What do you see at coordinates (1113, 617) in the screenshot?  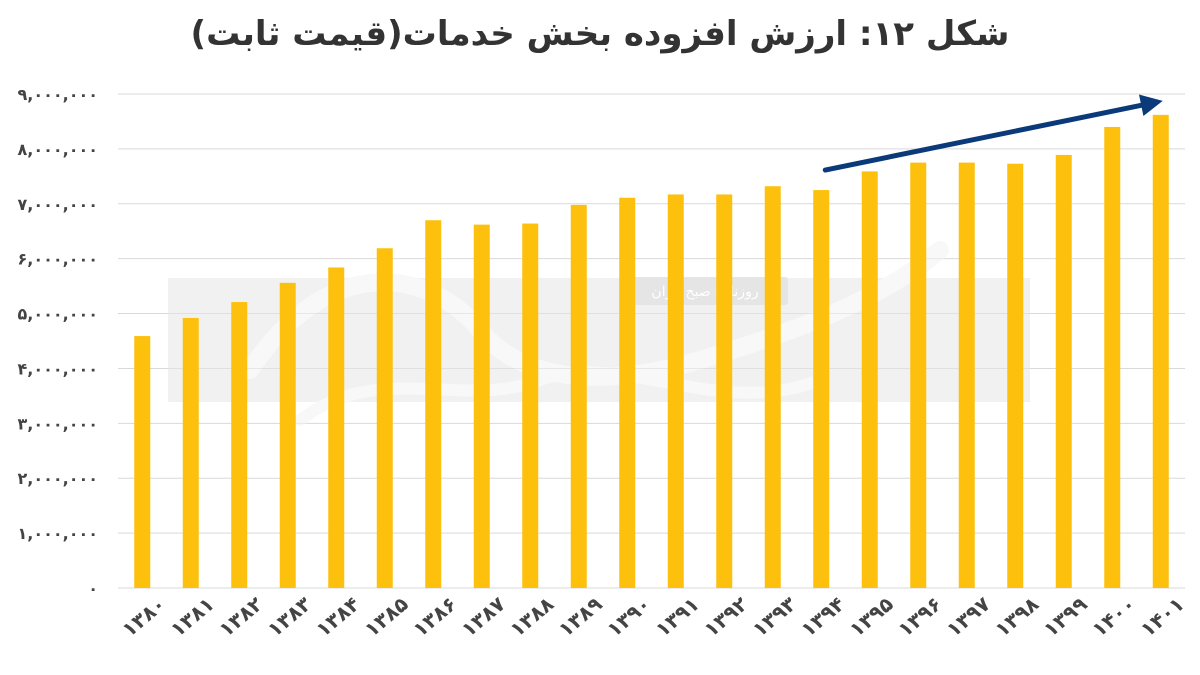 I see `x-tick-label: ۱۴۰۰` at bounding box center [1113, 617].